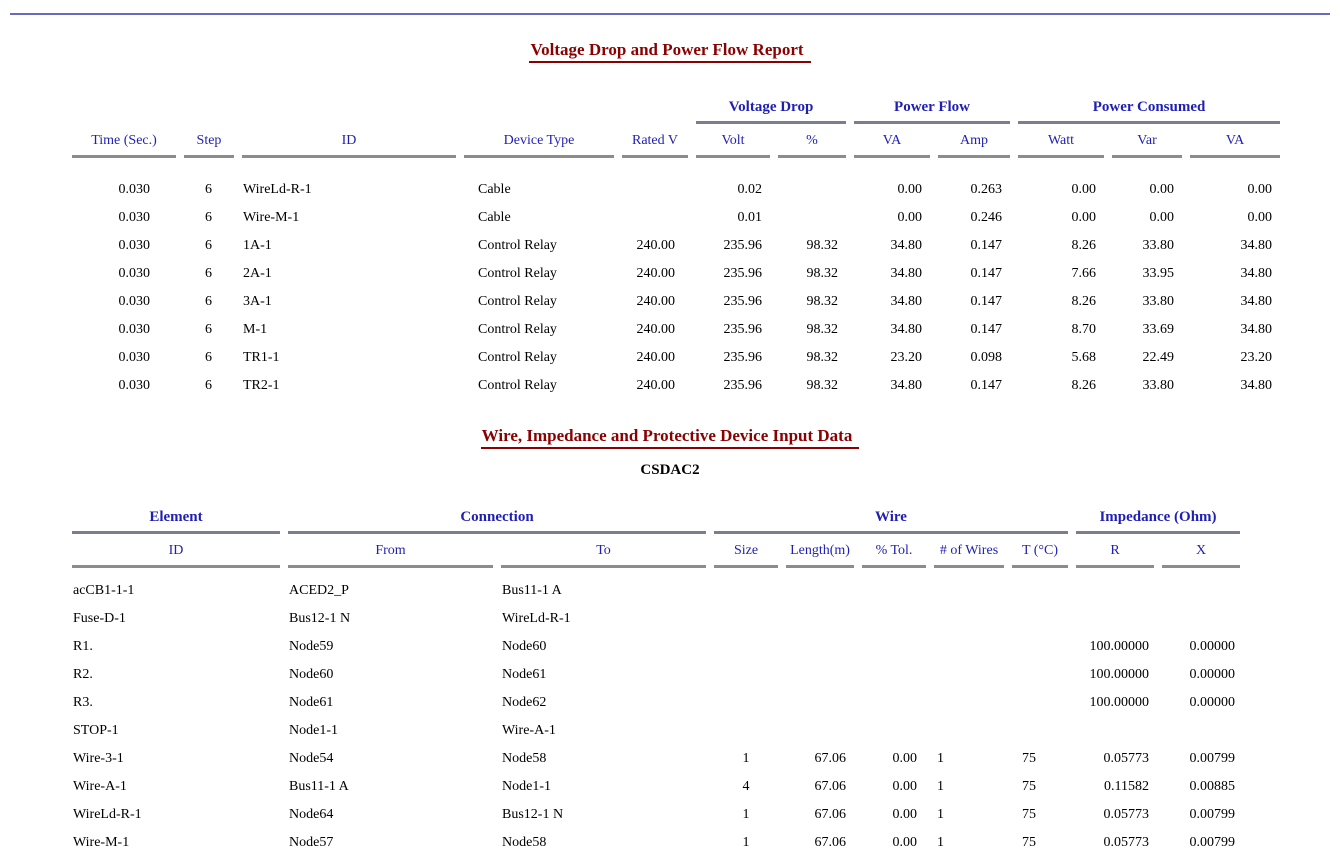 This screenshot has width=1340, height=860. Describe the element at coordinates (1212, 842) in the screenshot. I see `table-cell: 0.00799` at that location.